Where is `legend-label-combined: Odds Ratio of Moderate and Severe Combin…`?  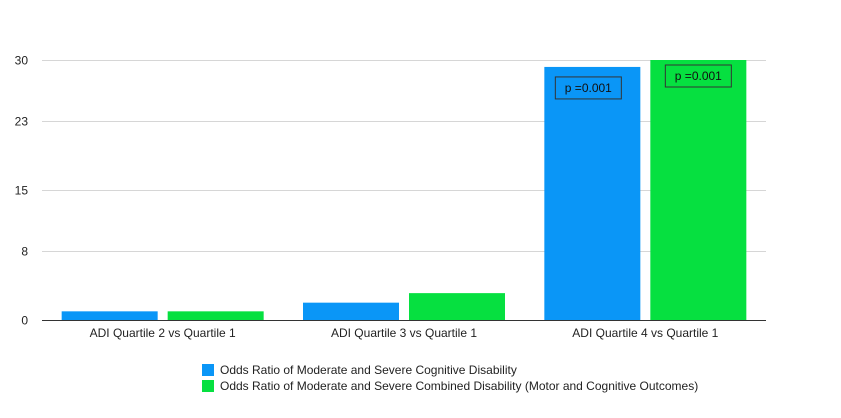
legend-label-combined: Odds Ratio of Moderate and Severe Combin… is located at coordinates (459, 386).